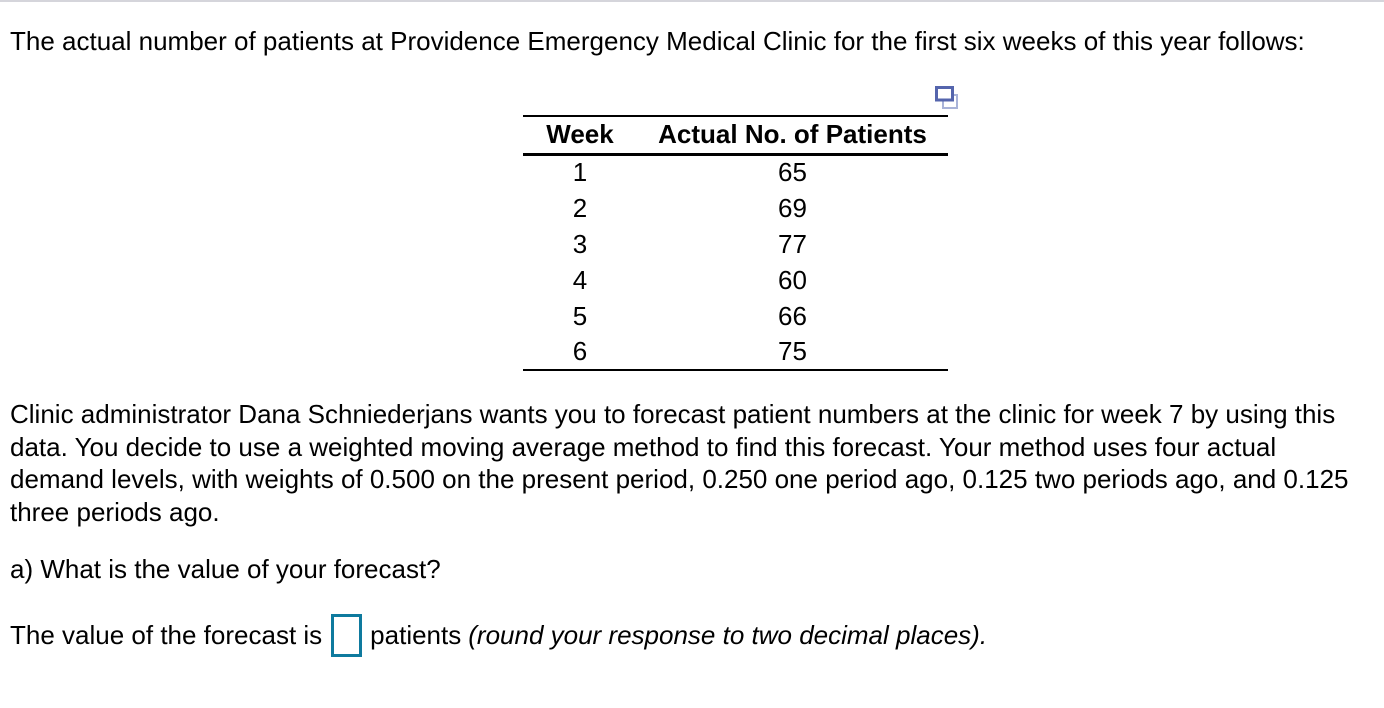 This screenshot has width=1384, height=708. What do you see at coordinates (225, 569) in the screenshot?
I see `question-part-a: a) What is the value of your forecast?` at bounding box center [225, 569].